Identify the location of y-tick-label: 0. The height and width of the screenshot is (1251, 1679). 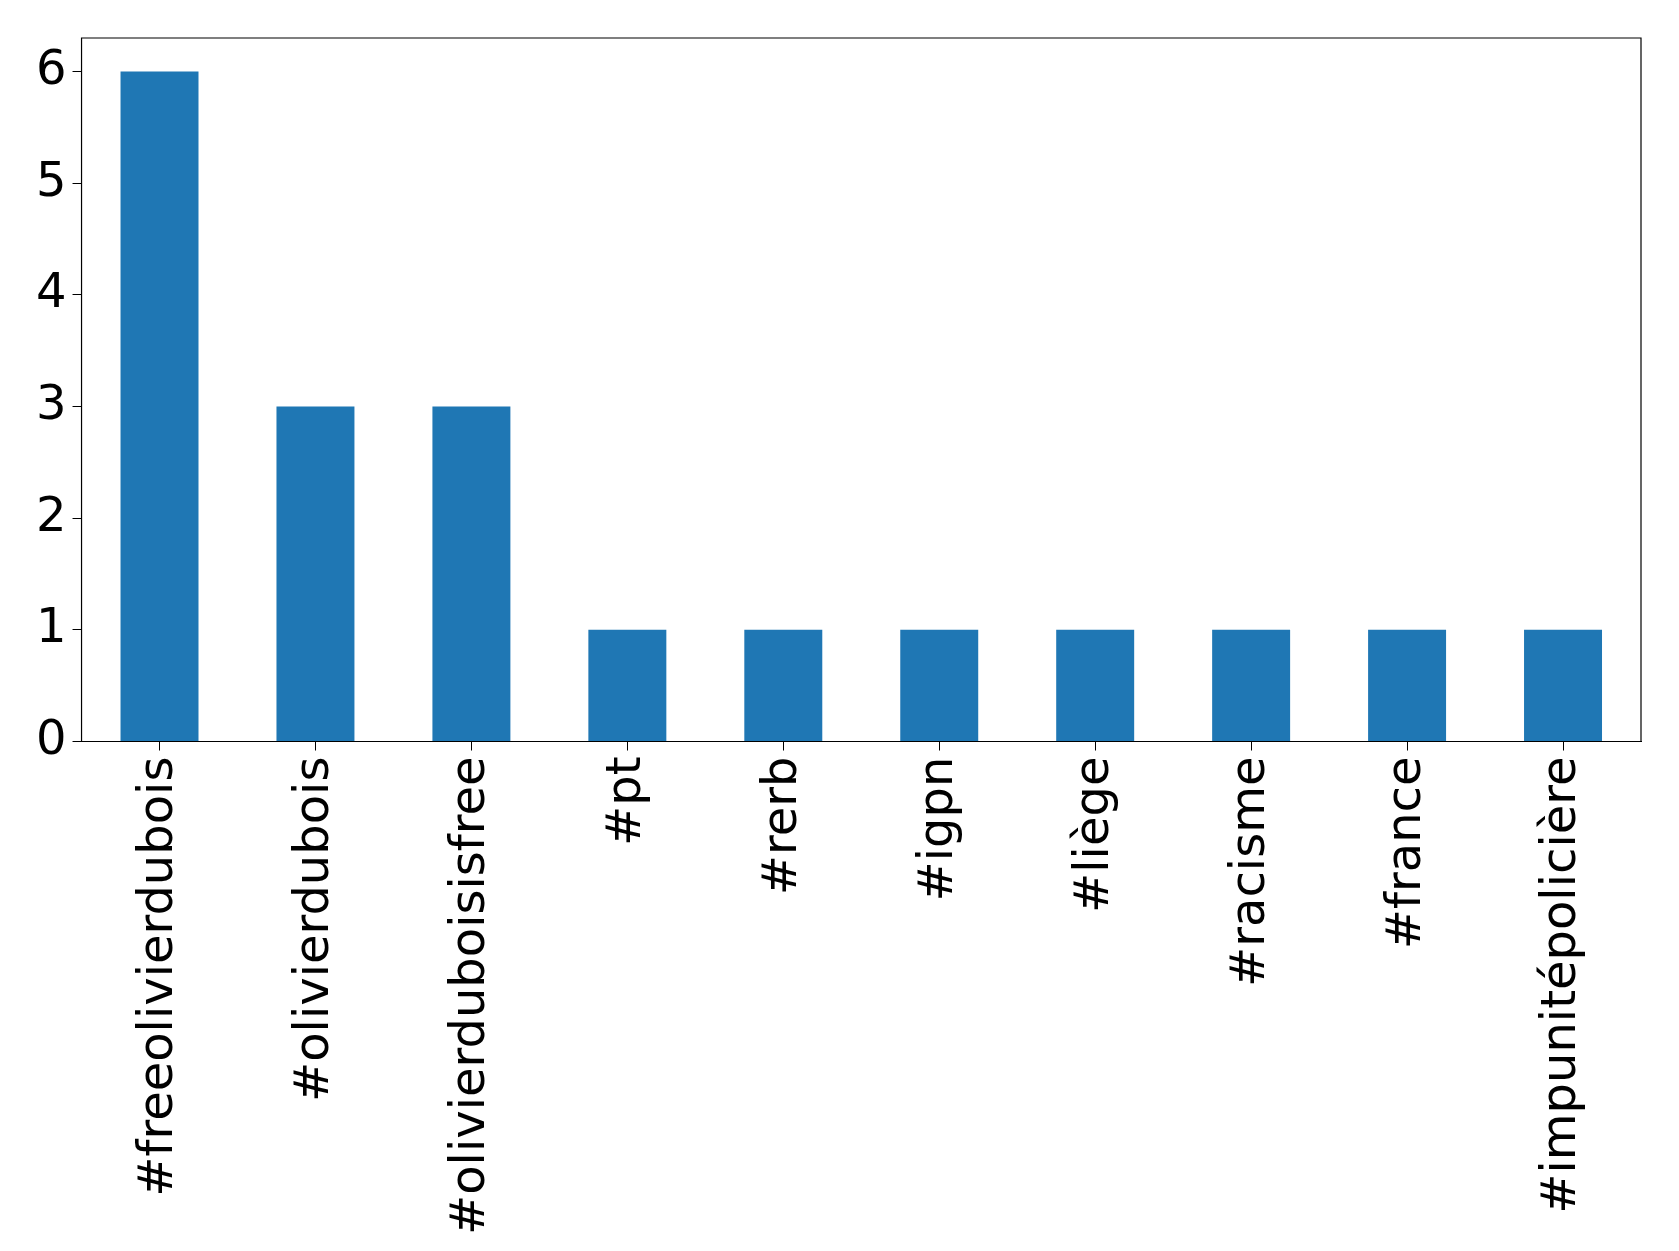
(51, 736).